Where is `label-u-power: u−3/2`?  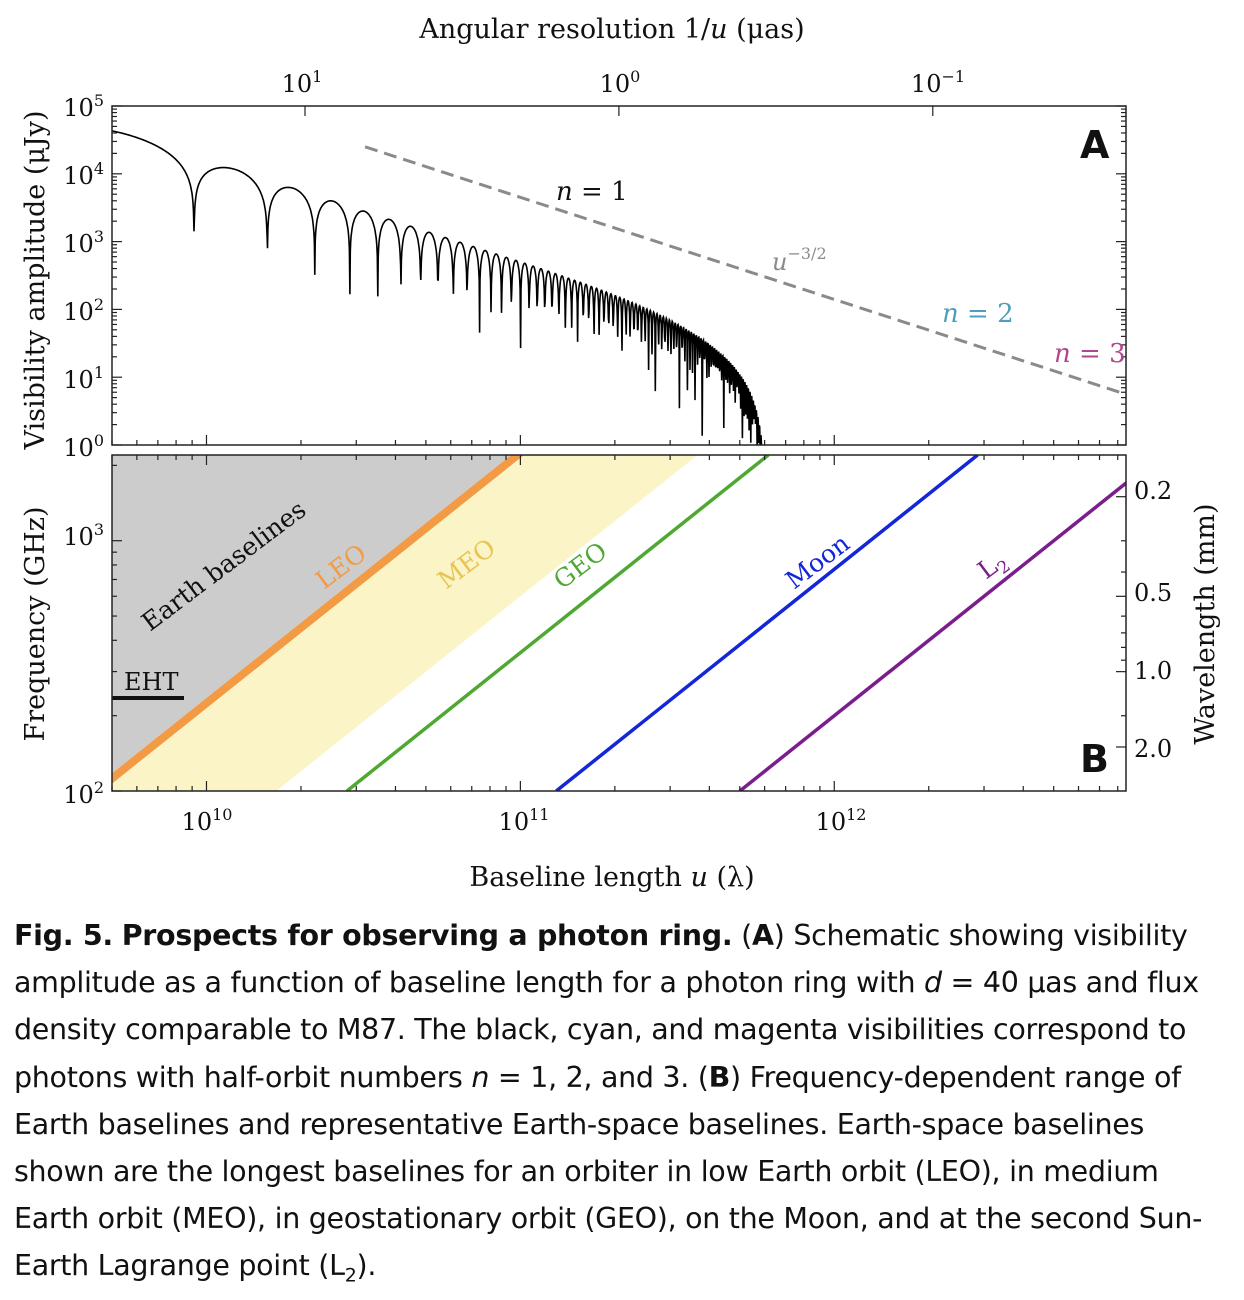
label-u-power: u−3/2 is located at coordinates (799, 260).